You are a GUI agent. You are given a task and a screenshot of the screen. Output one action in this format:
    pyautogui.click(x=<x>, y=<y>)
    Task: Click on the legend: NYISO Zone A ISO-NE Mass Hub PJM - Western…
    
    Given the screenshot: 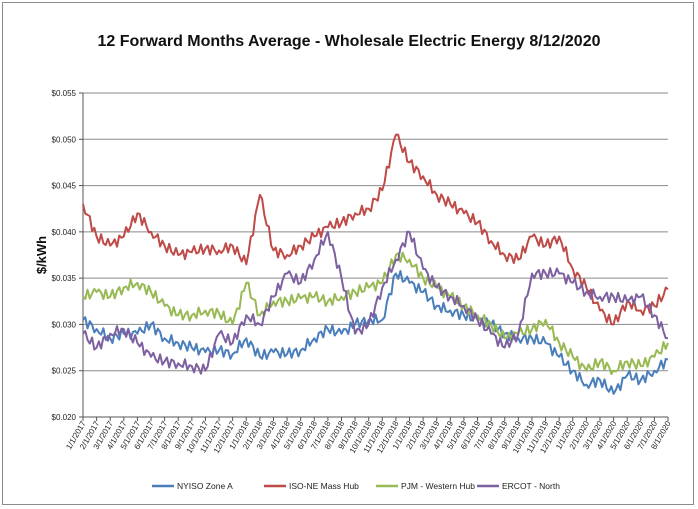 What is the action you would take?
    pyautogui.click(x=356, y=486)
    